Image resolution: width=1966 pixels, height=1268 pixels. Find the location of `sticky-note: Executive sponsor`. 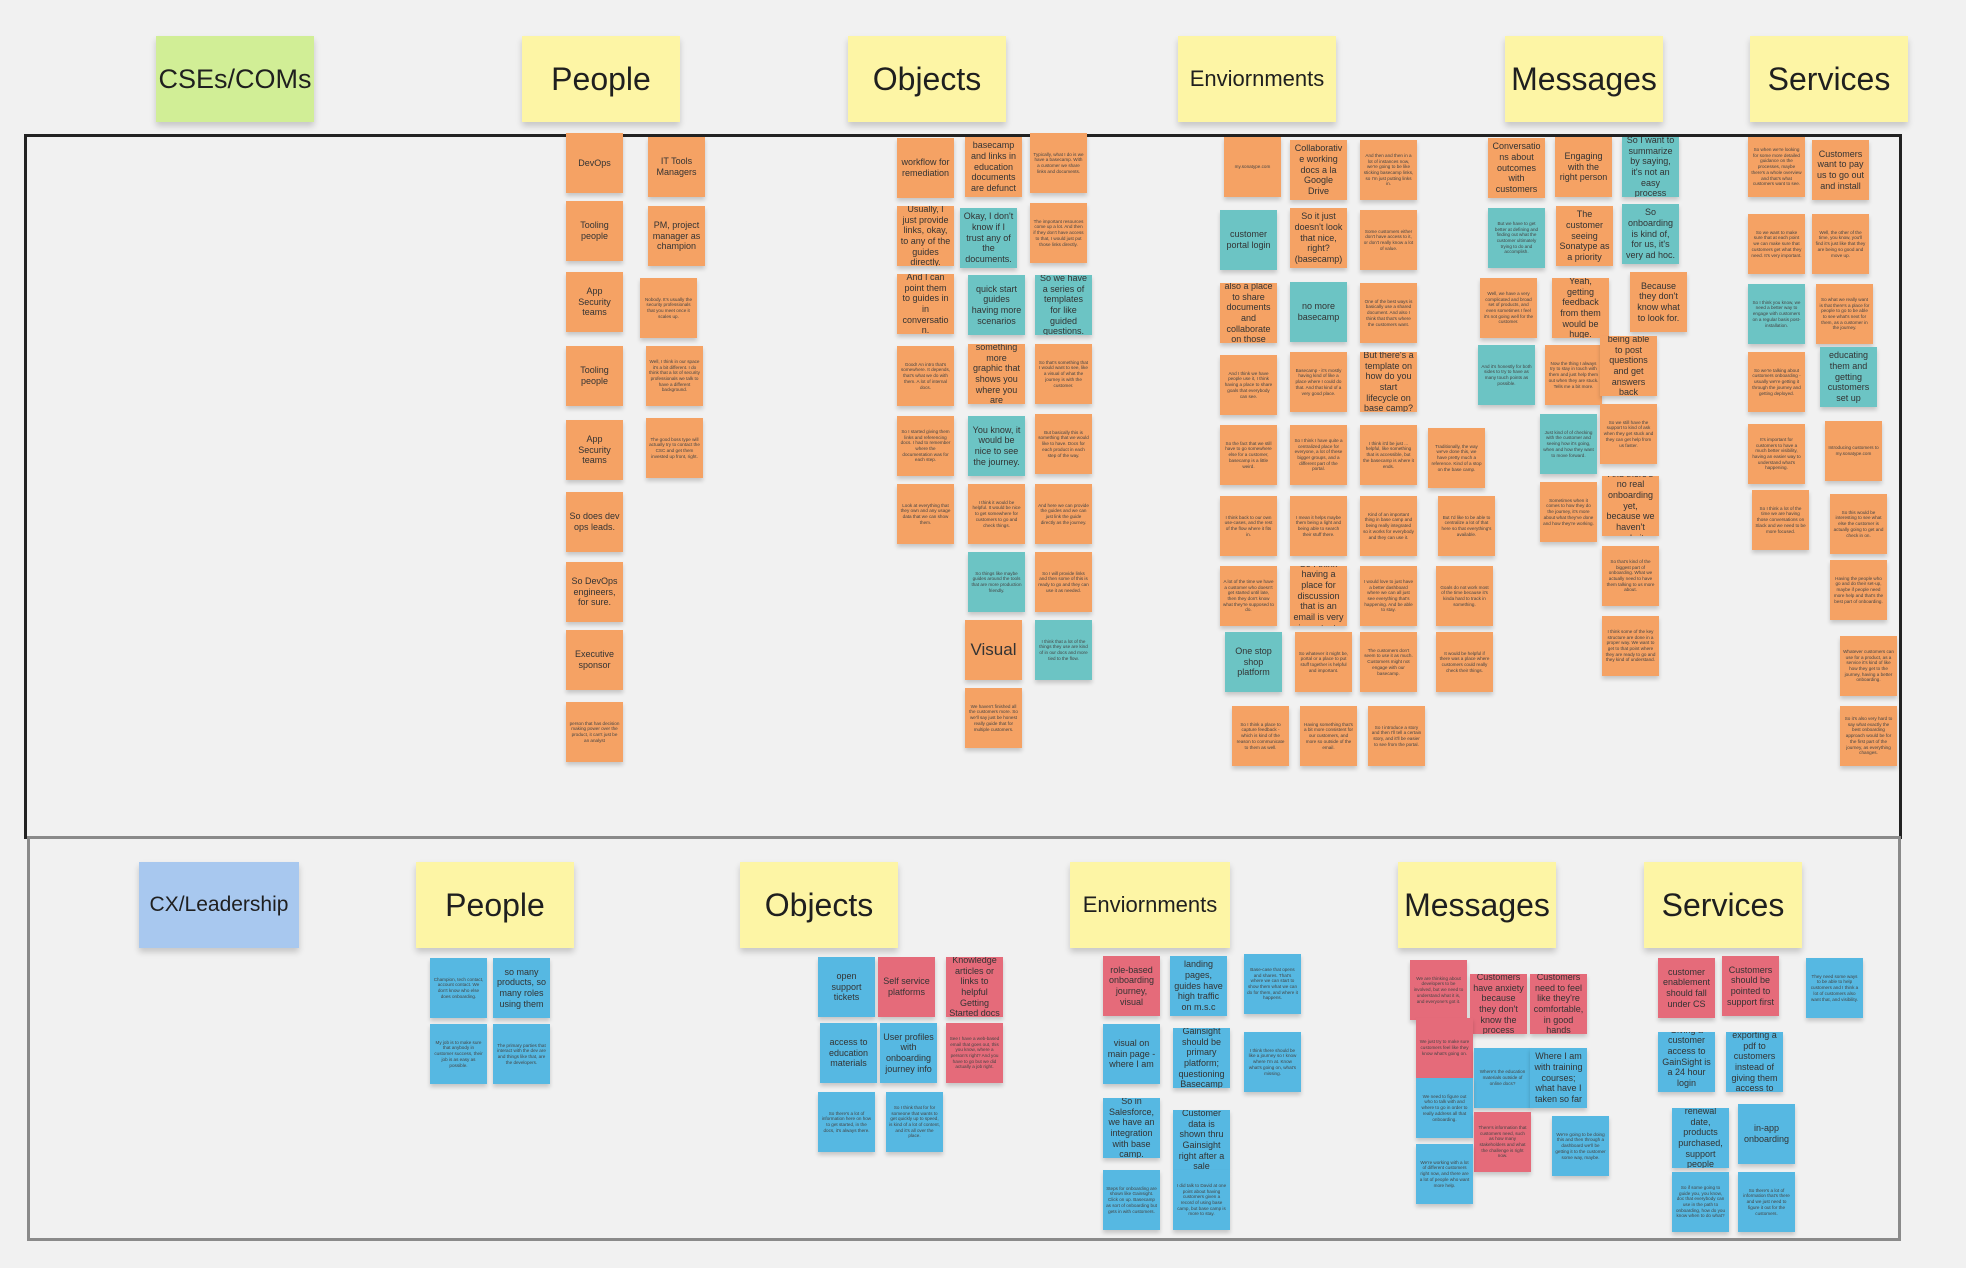

sticky-note: Executive sponsor is located at coordinates (594, 660).